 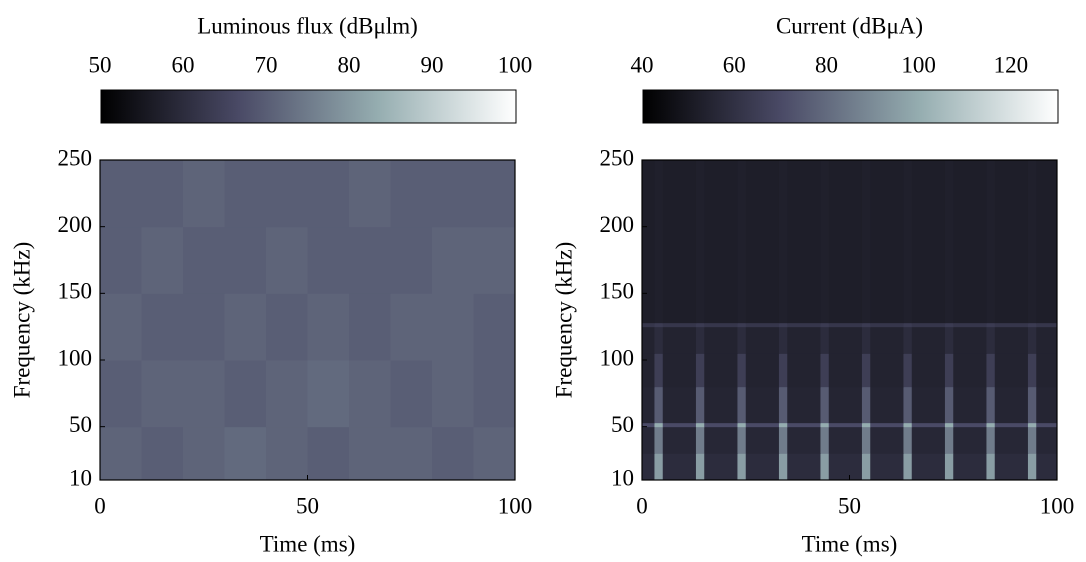 I want to click on colorbar-label: Current (dBμA), so click(x=849, y=25).